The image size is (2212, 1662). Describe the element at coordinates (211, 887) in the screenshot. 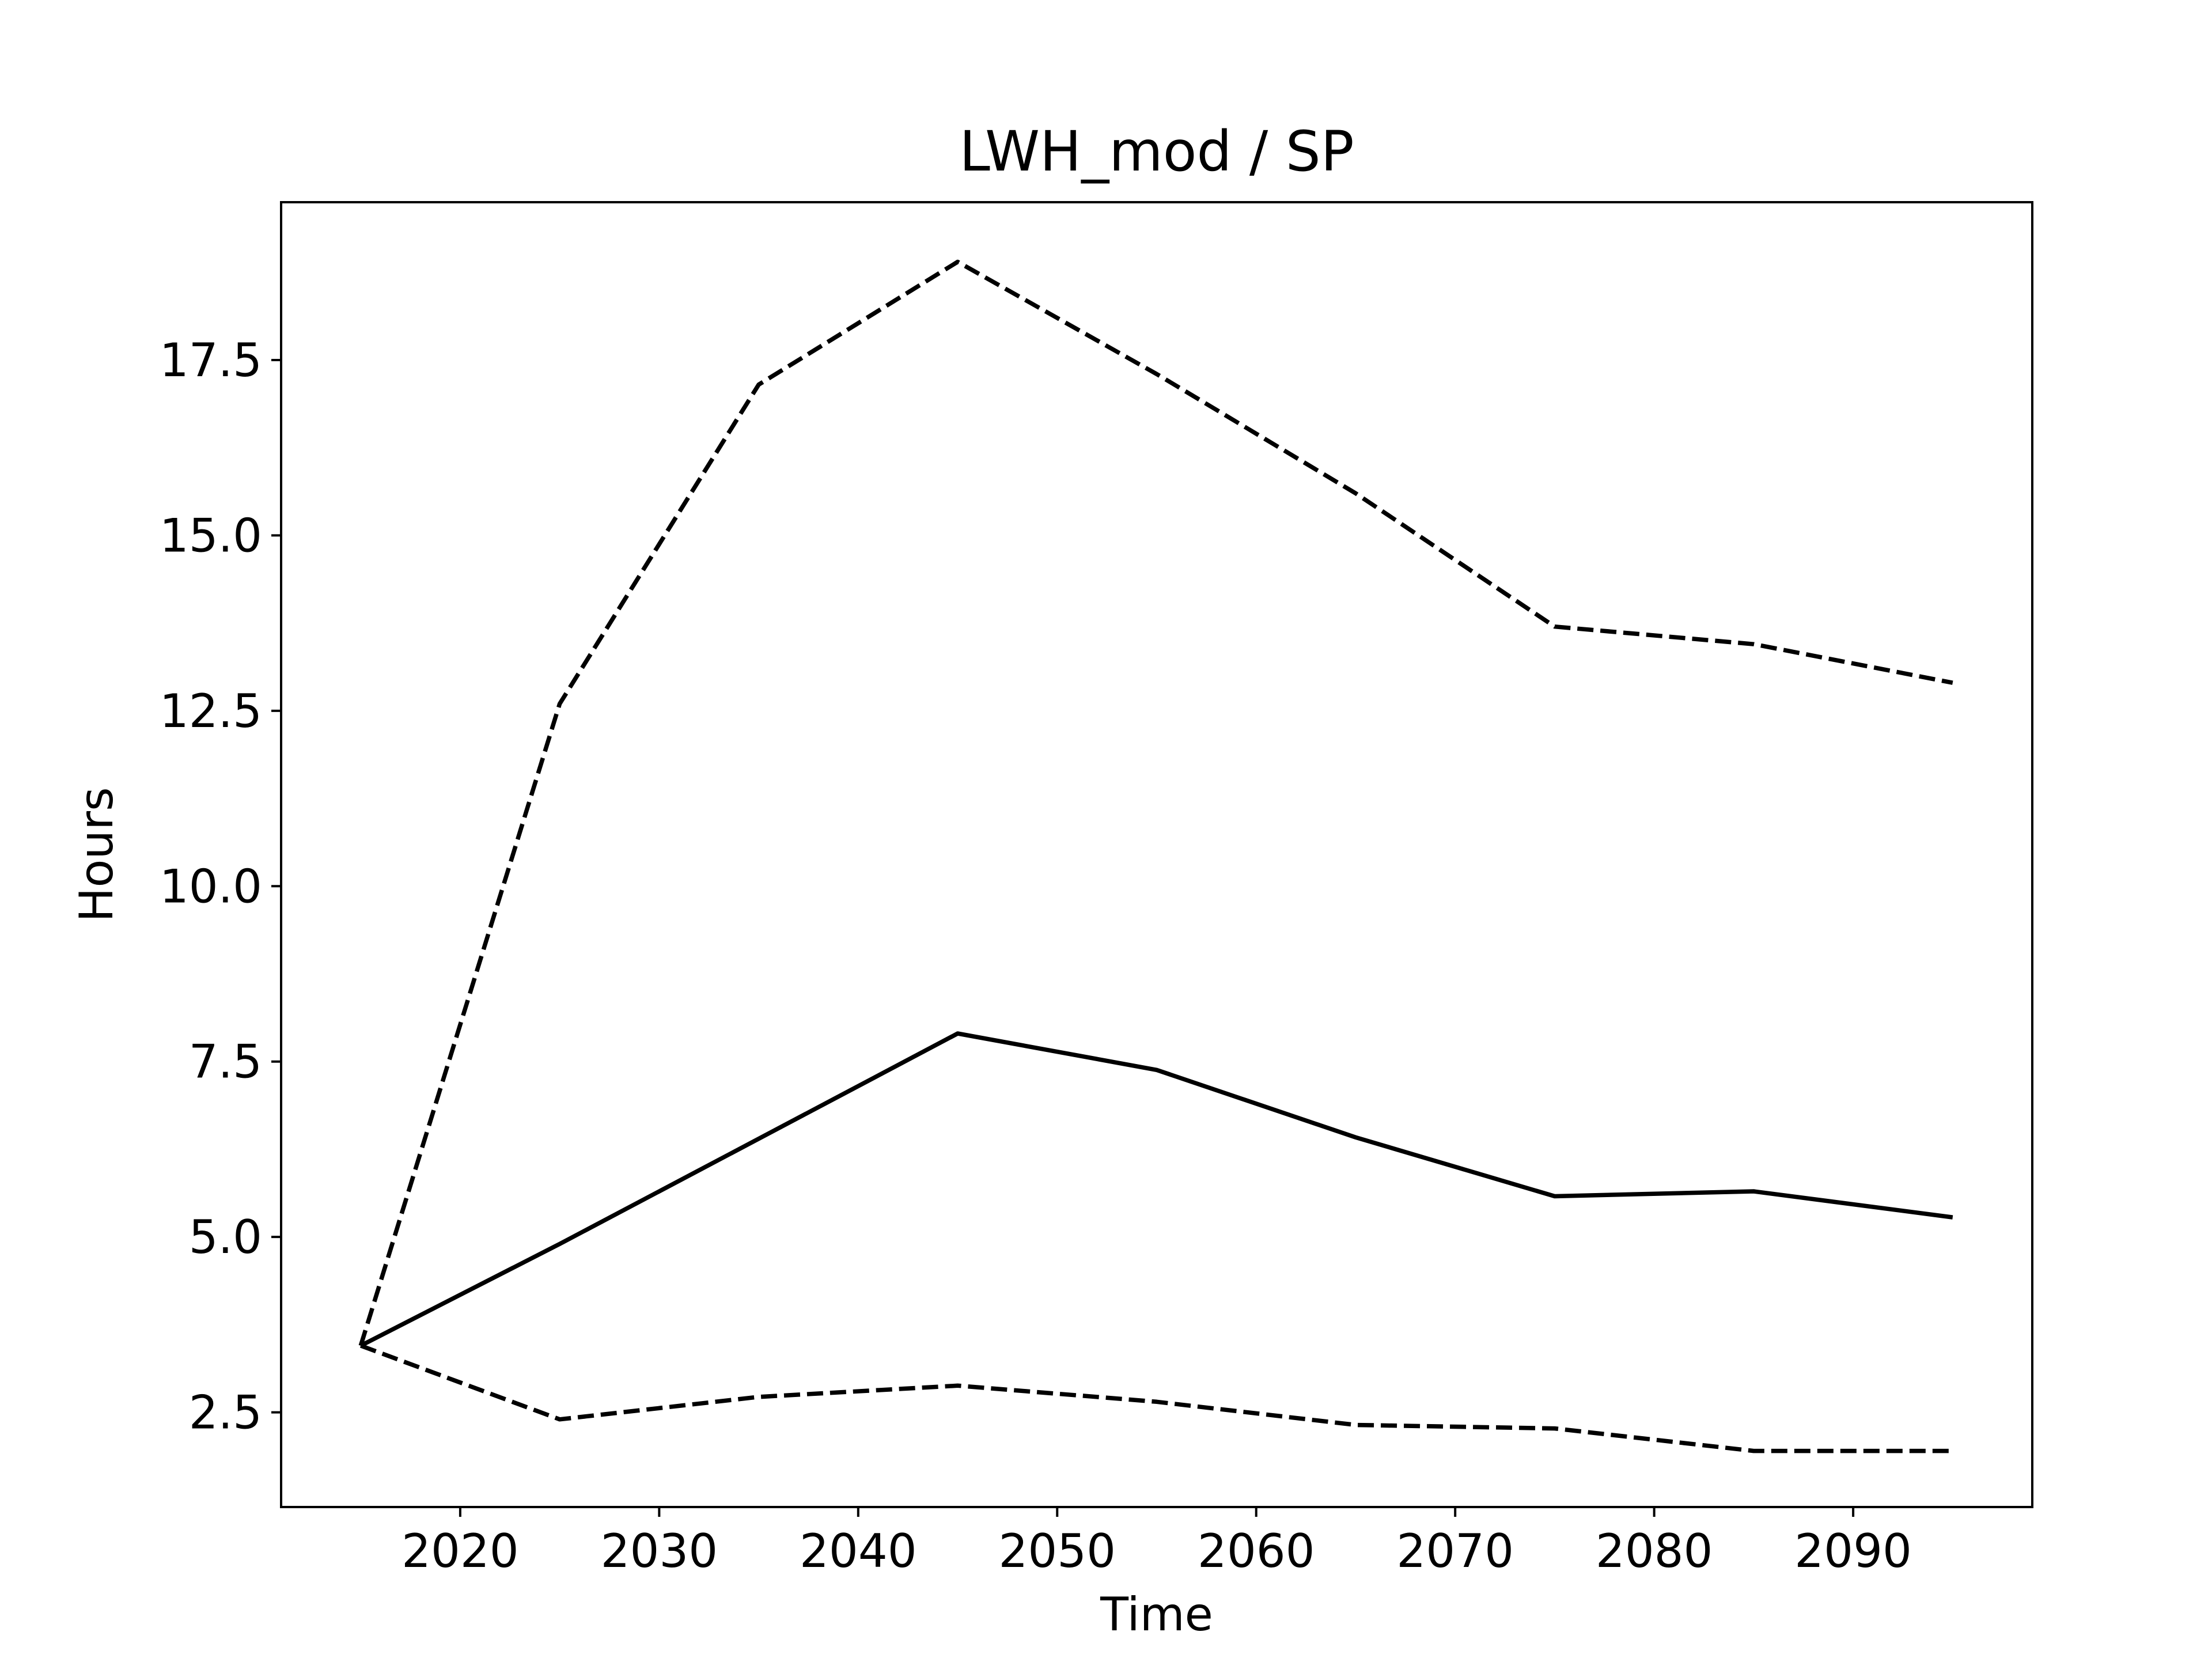

I see `y-tick-label: 10.0` at that location.